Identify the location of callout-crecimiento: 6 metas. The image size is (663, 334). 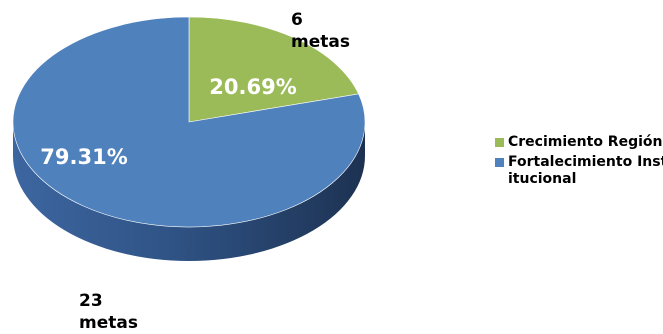
(320, 31).